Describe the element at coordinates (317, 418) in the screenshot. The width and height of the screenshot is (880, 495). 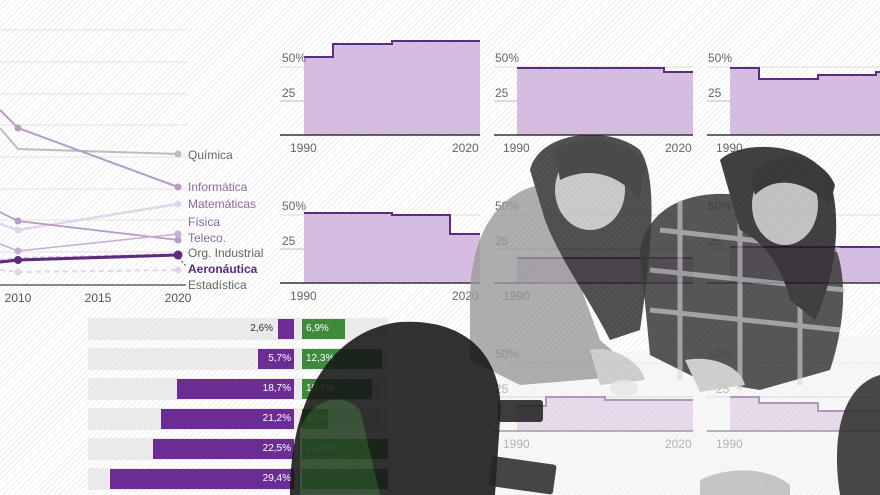
I see `bar-right-label-3: 4,0%` at that location.